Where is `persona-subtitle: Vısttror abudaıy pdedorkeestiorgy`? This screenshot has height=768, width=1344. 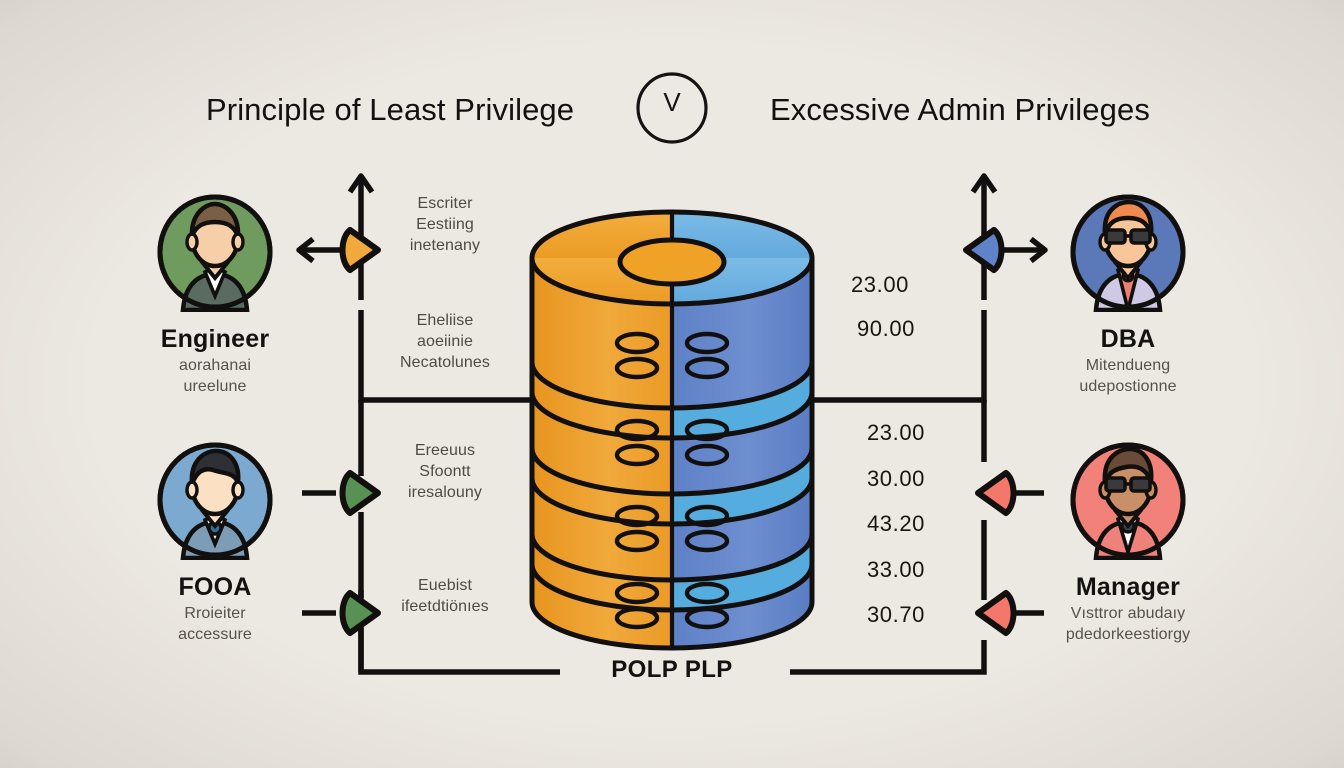
persona-subtitle: Vısttror abudaıy pdedorkeestiorgy is located at coordinates (1128, 624).